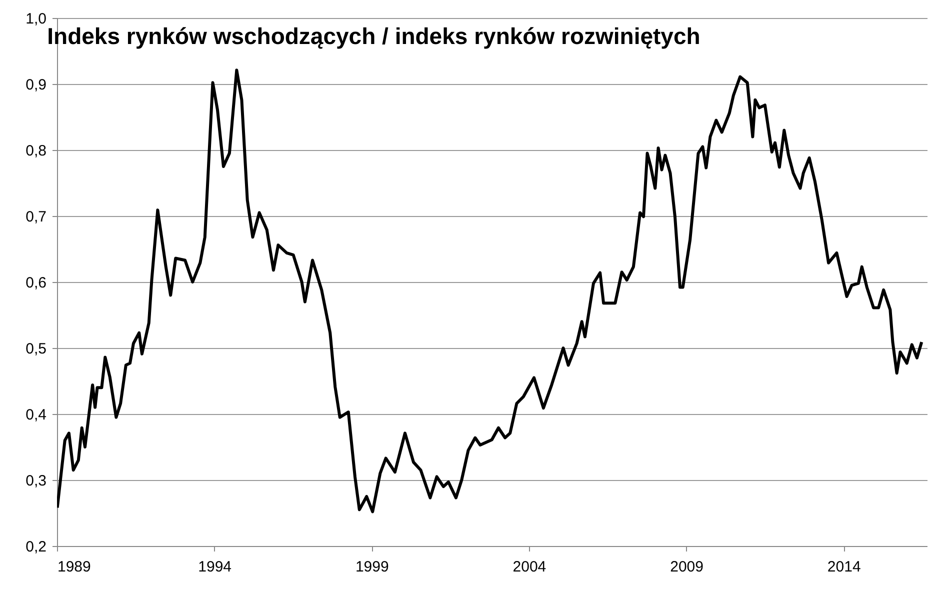 The height and width of the screenshot is (593, 948). What do you see at coordinates (687, 567) in the screenshot?
I see `x-tick-label: 2009` at bounding box center [687, 567].